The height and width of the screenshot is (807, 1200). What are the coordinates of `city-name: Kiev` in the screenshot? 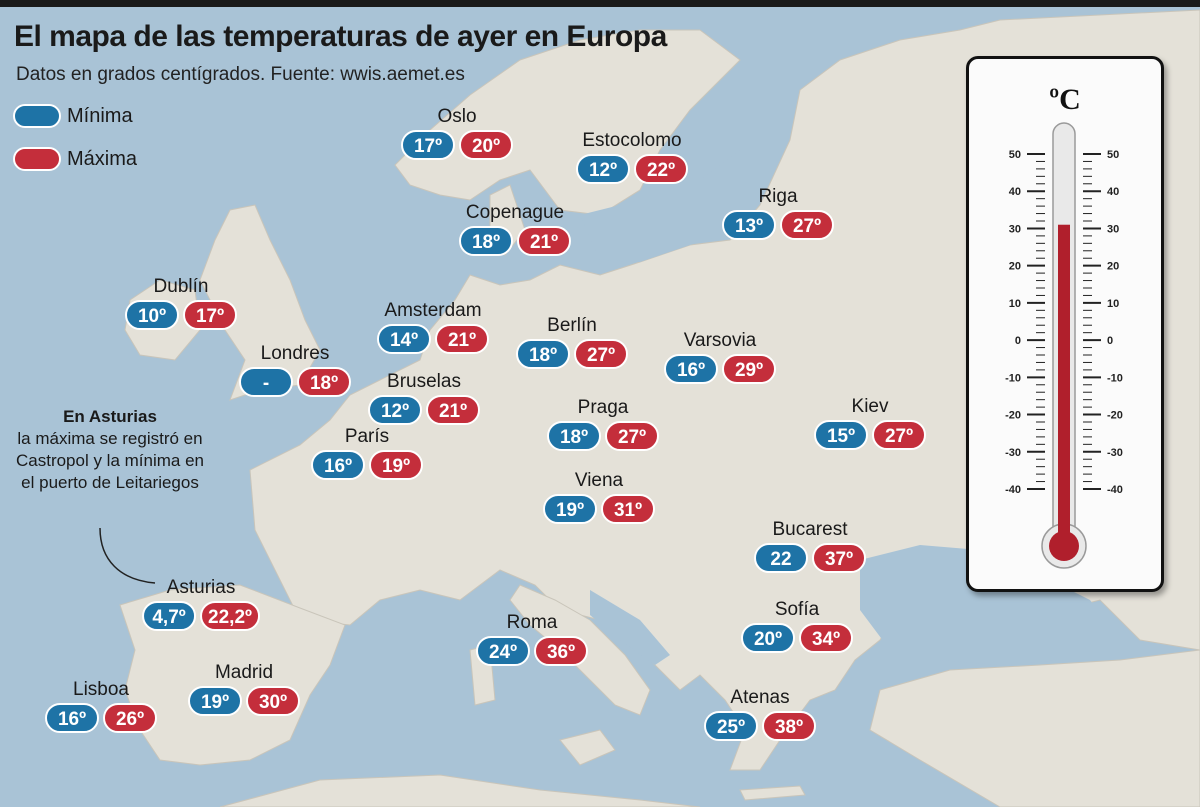 It's located at (870, 406).